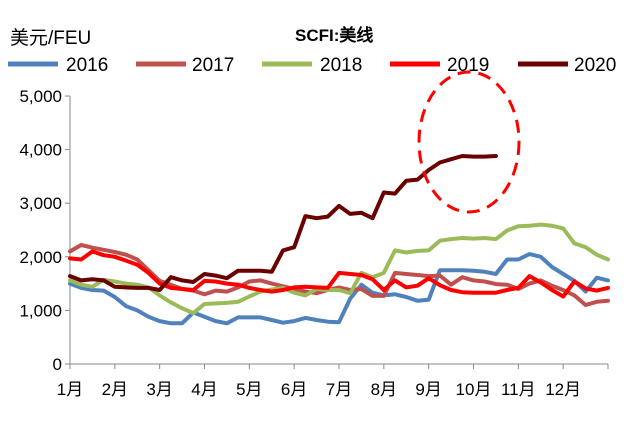 This screenshot has height=428, width=629. I want to click on legend-label-2017: 2017, so click(213, 65).